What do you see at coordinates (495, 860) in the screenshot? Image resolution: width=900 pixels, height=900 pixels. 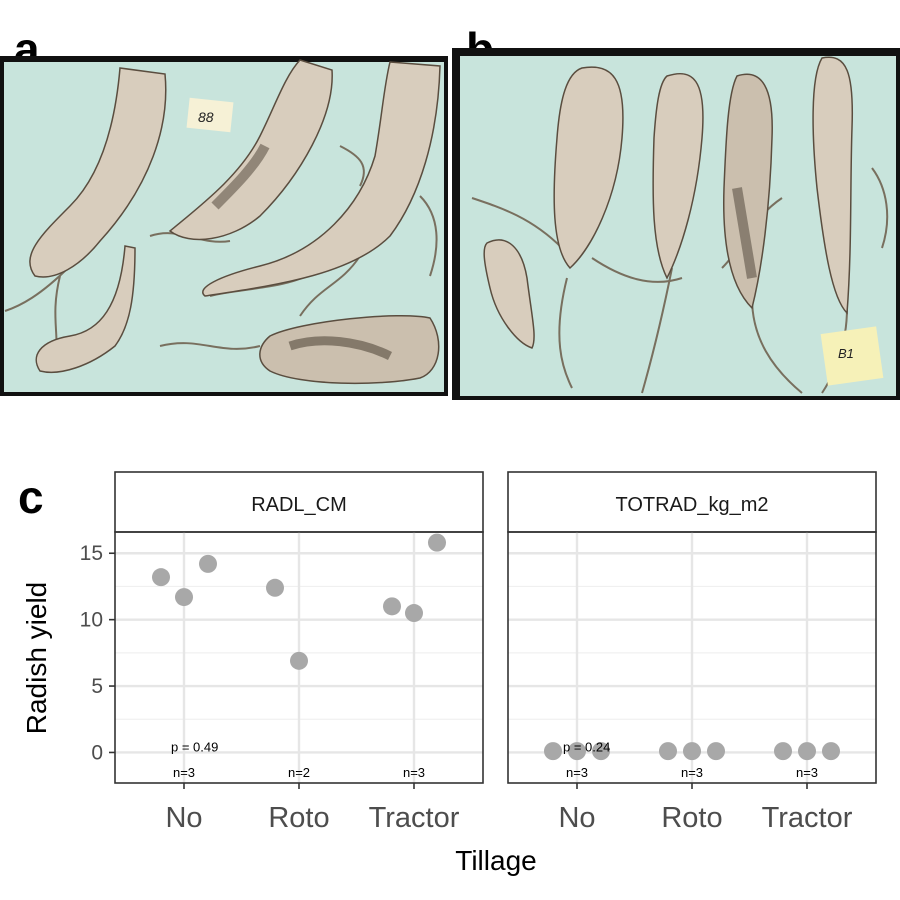 I see `x-axis-title: Tillage` at bounding box center [495, 860].